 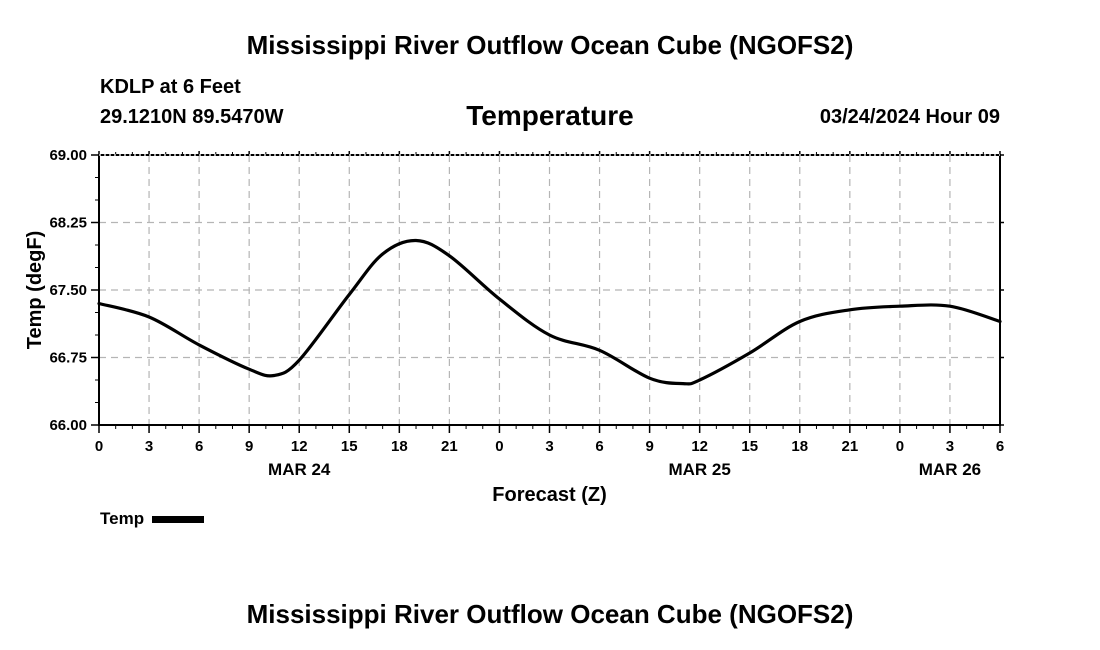 What do you see at coordinates (950, 469) in the screenshot?
I see `date-label: MAR 26` at bounding box center [950, 469].